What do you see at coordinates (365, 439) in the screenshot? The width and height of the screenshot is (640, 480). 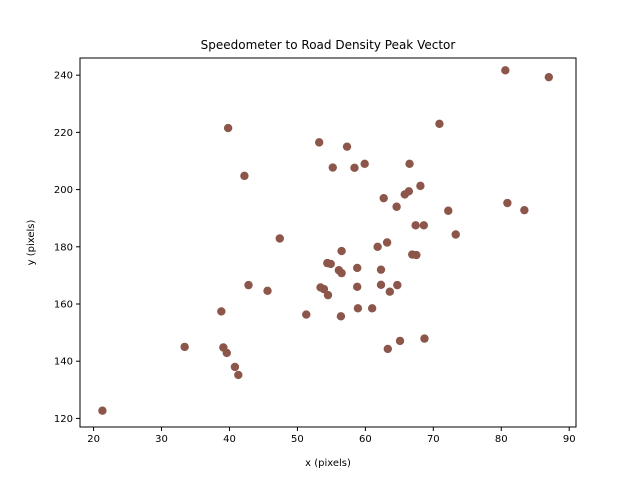 I see `x-tick-label: 60` at bounding box center [365, 439].